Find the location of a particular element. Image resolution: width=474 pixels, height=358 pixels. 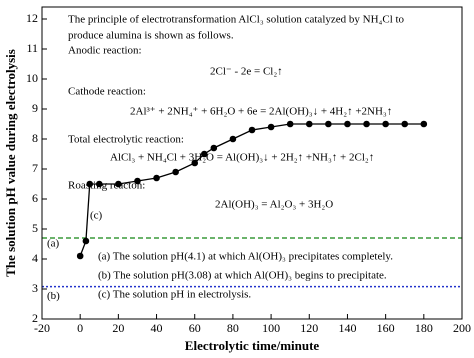

x-tick-label: 0 is located at coordinates (80, 328).